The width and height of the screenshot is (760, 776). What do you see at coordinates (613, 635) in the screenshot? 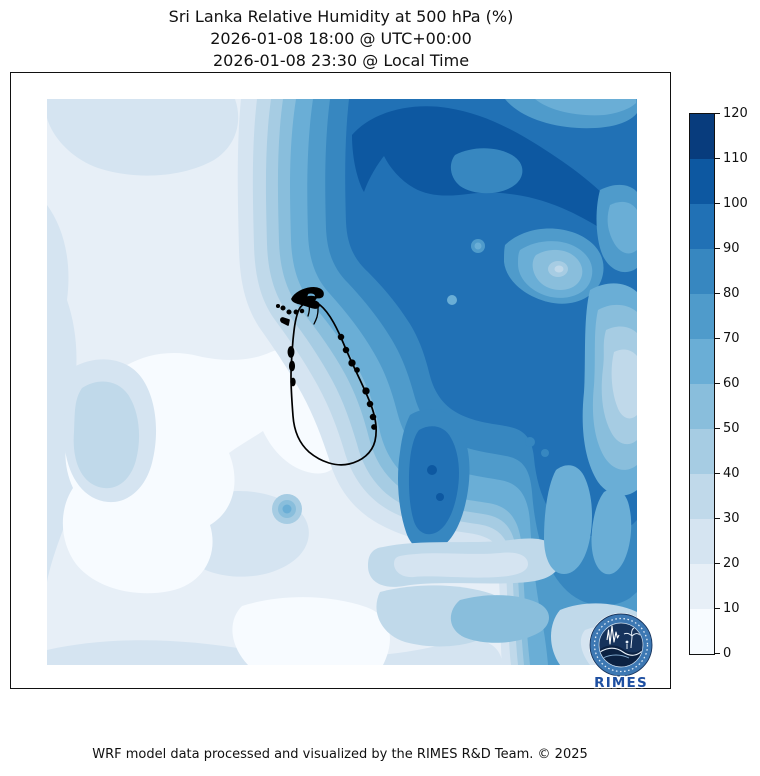
I see `logo-seismogram-icon` at bounding box center [613, 635].